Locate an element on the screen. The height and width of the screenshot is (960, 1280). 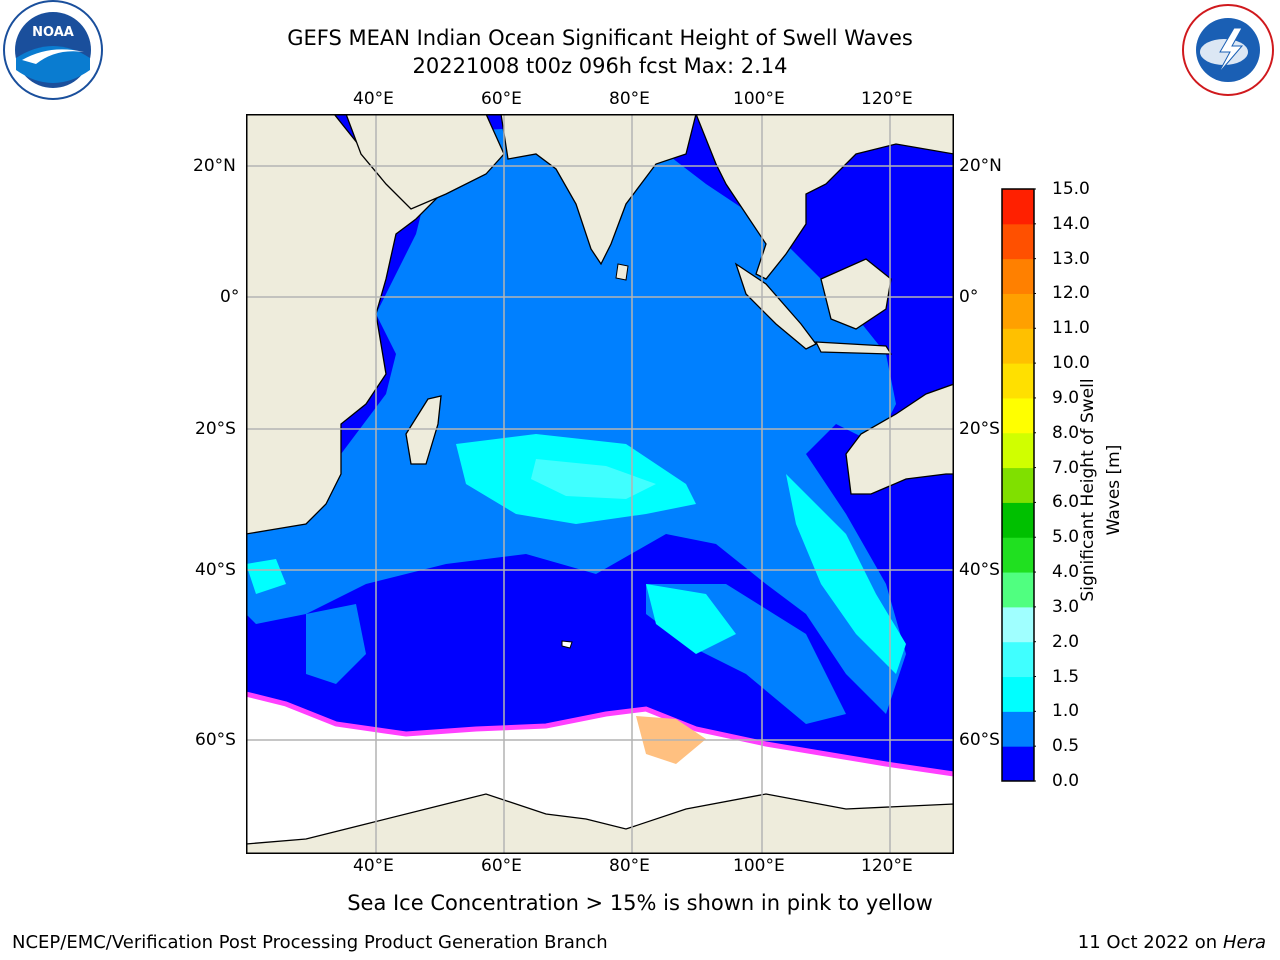
antarctica-land is located at coordinates (600, 823).